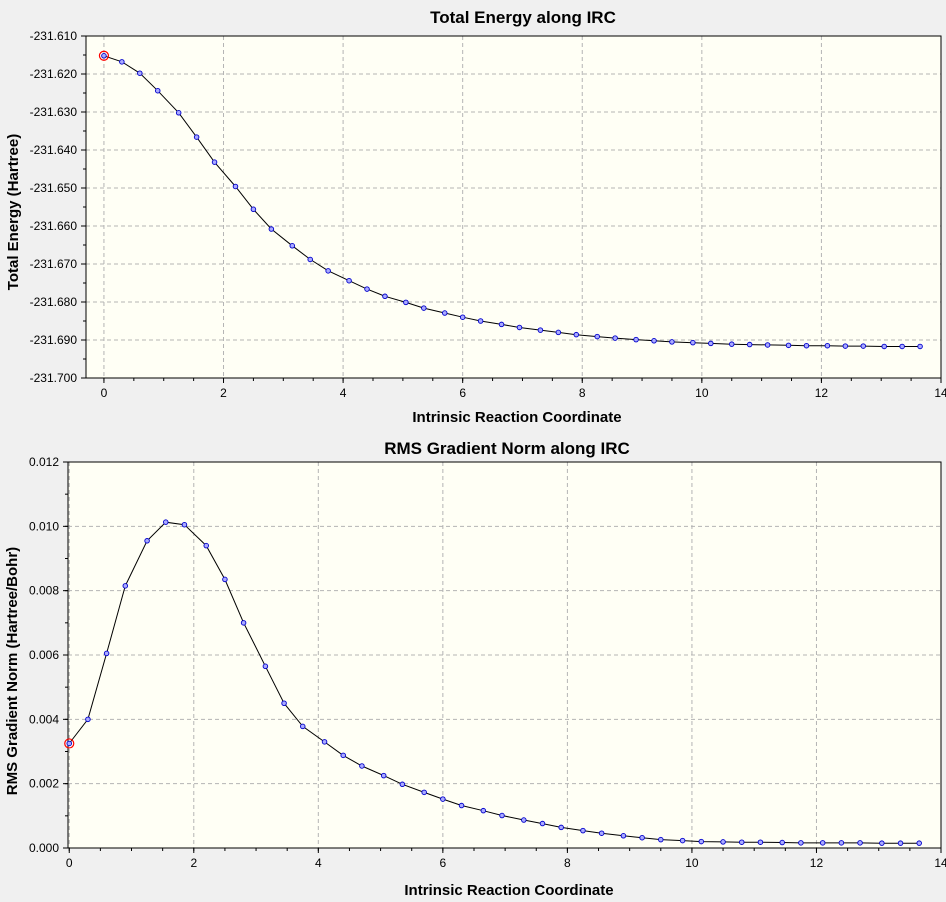 The width and height of the screenshot is (946, 902). What do you see at coordinates (462, 393) in the screenshot?
I see `x-tick-label: 6` at bounding box center [462, 393].